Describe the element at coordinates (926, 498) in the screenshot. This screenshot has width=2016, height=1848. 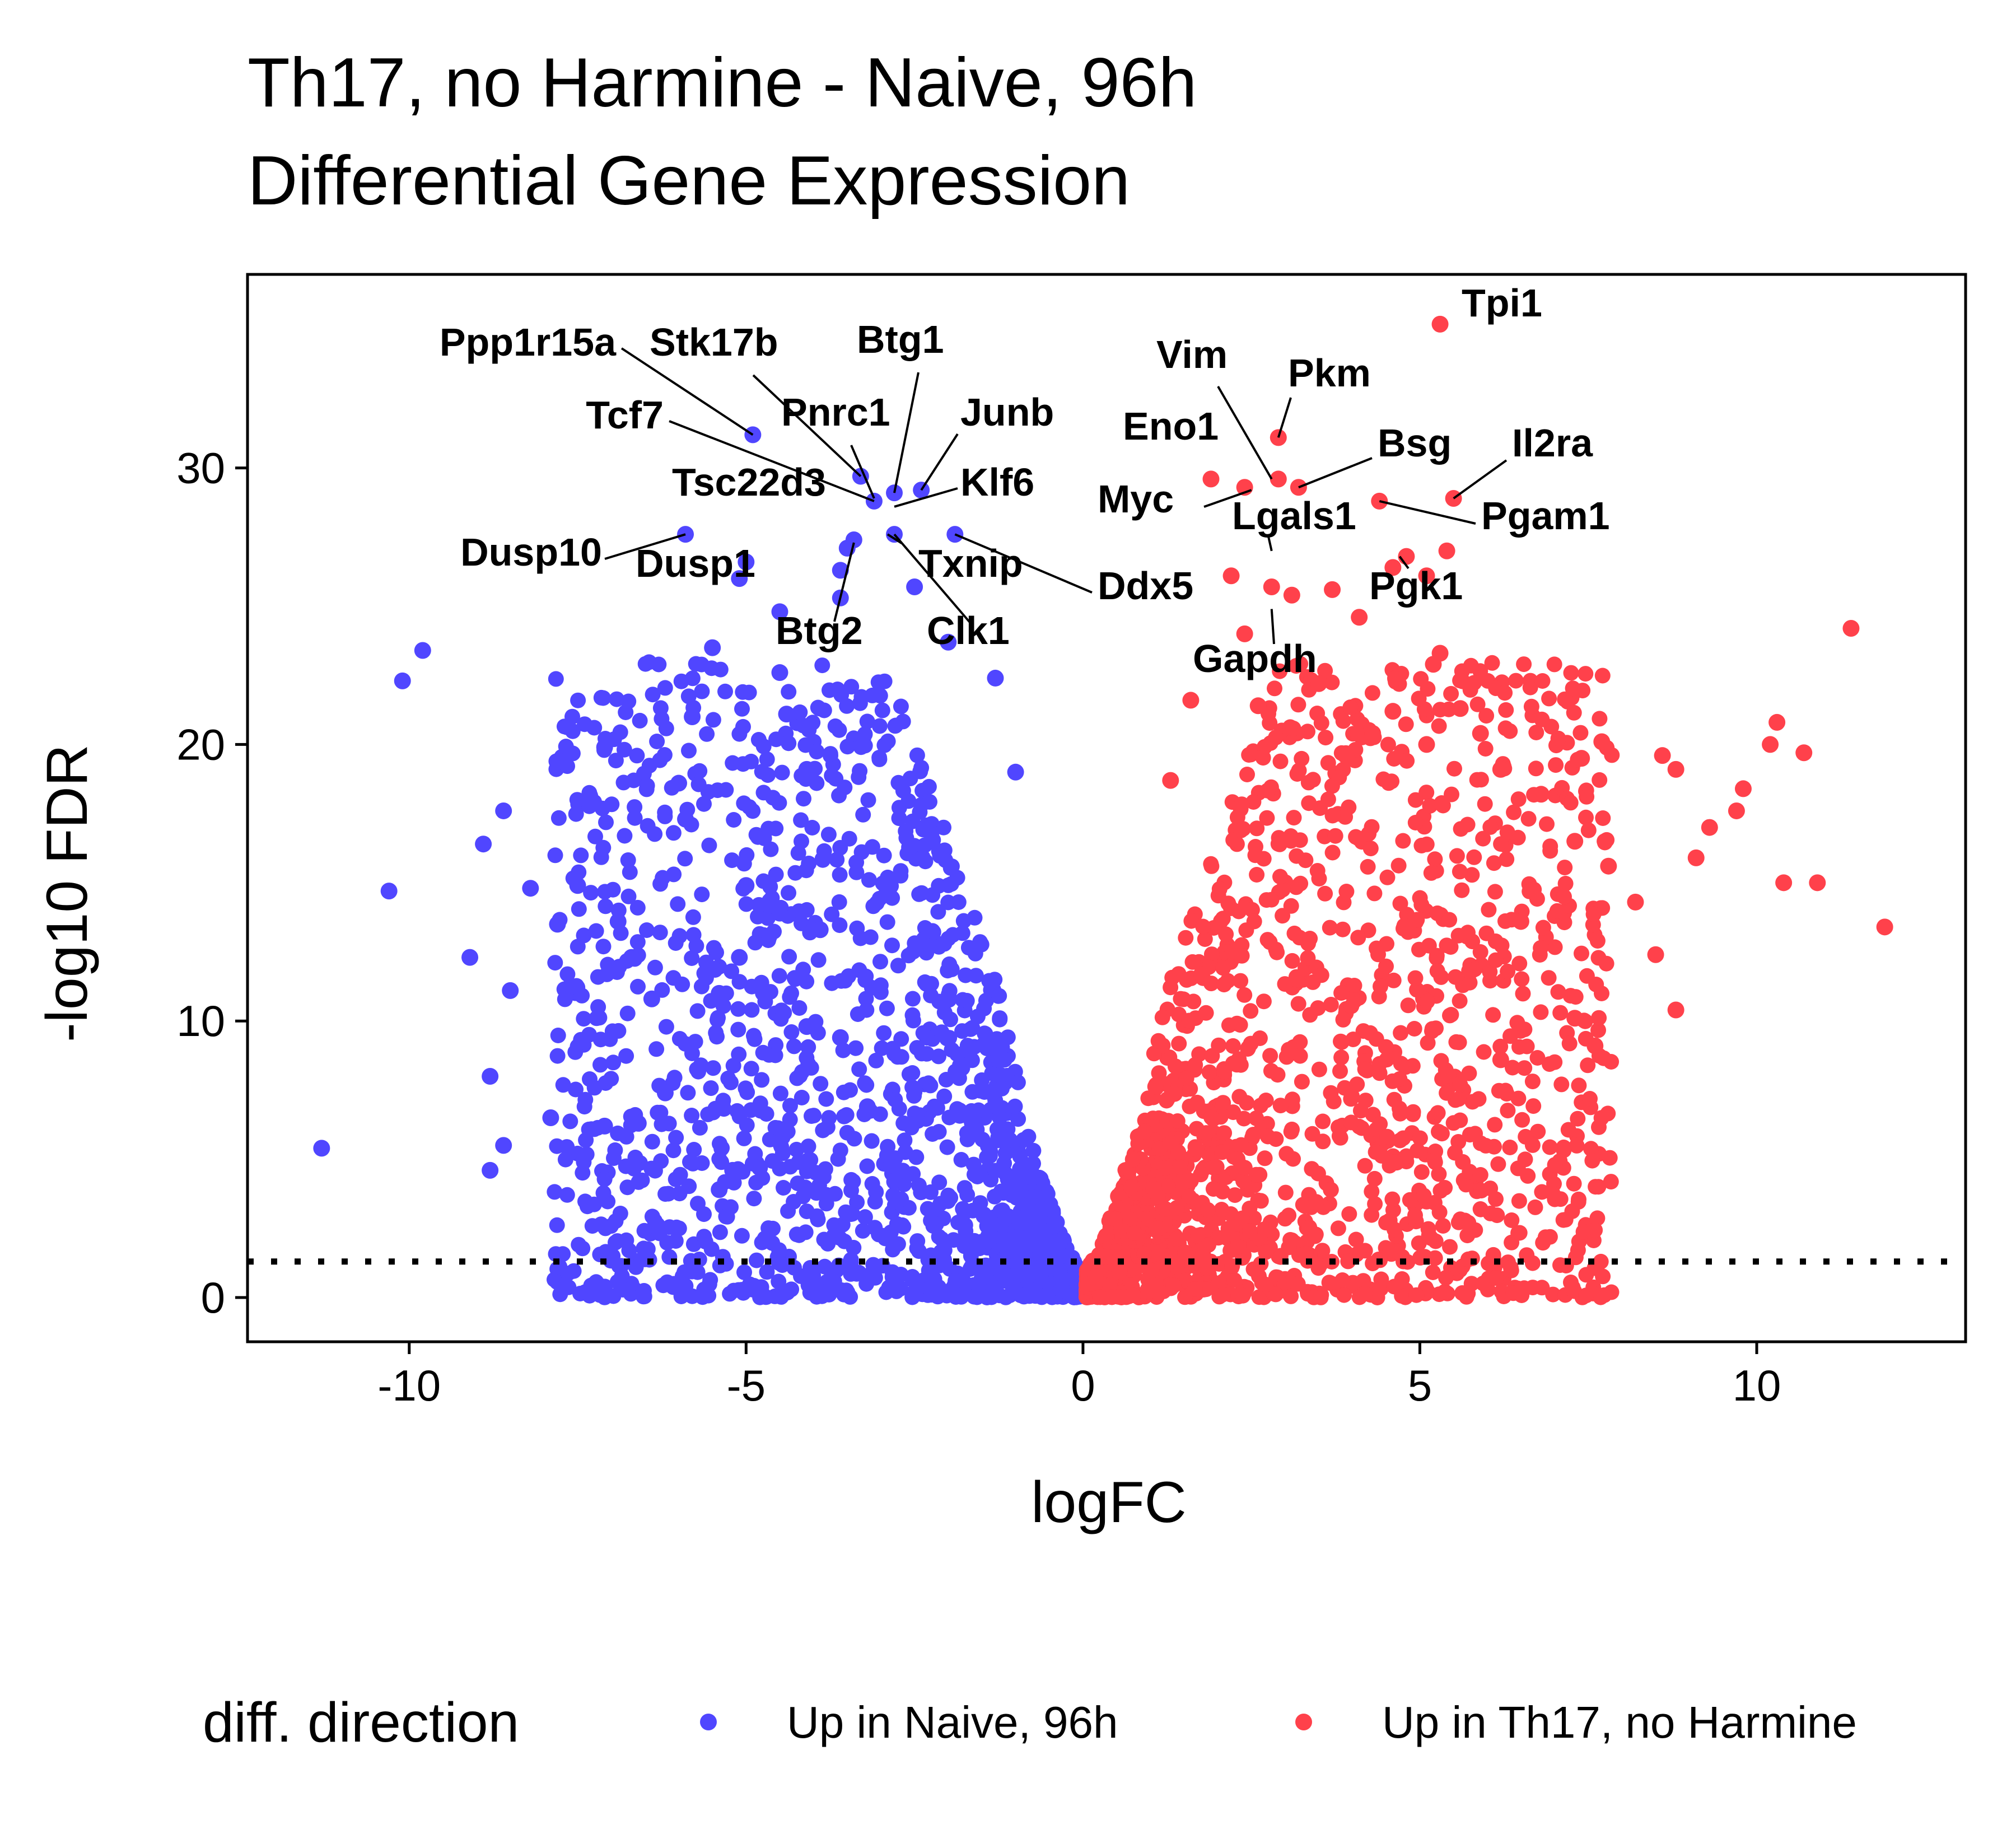
I see `leader-line-klf6` at that location.